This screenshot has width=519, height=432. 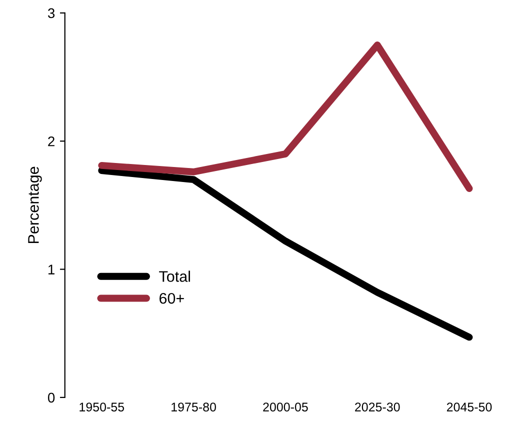 I want to click on x-tick-label: 2025-30, so click(x=377, y=407).